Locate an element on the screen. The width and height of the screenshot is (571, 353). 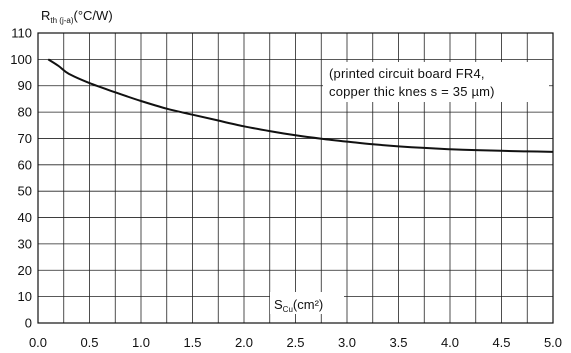
y-axis-label: Rth (j-a)(°C/W) is located at coordinates (77, 16).